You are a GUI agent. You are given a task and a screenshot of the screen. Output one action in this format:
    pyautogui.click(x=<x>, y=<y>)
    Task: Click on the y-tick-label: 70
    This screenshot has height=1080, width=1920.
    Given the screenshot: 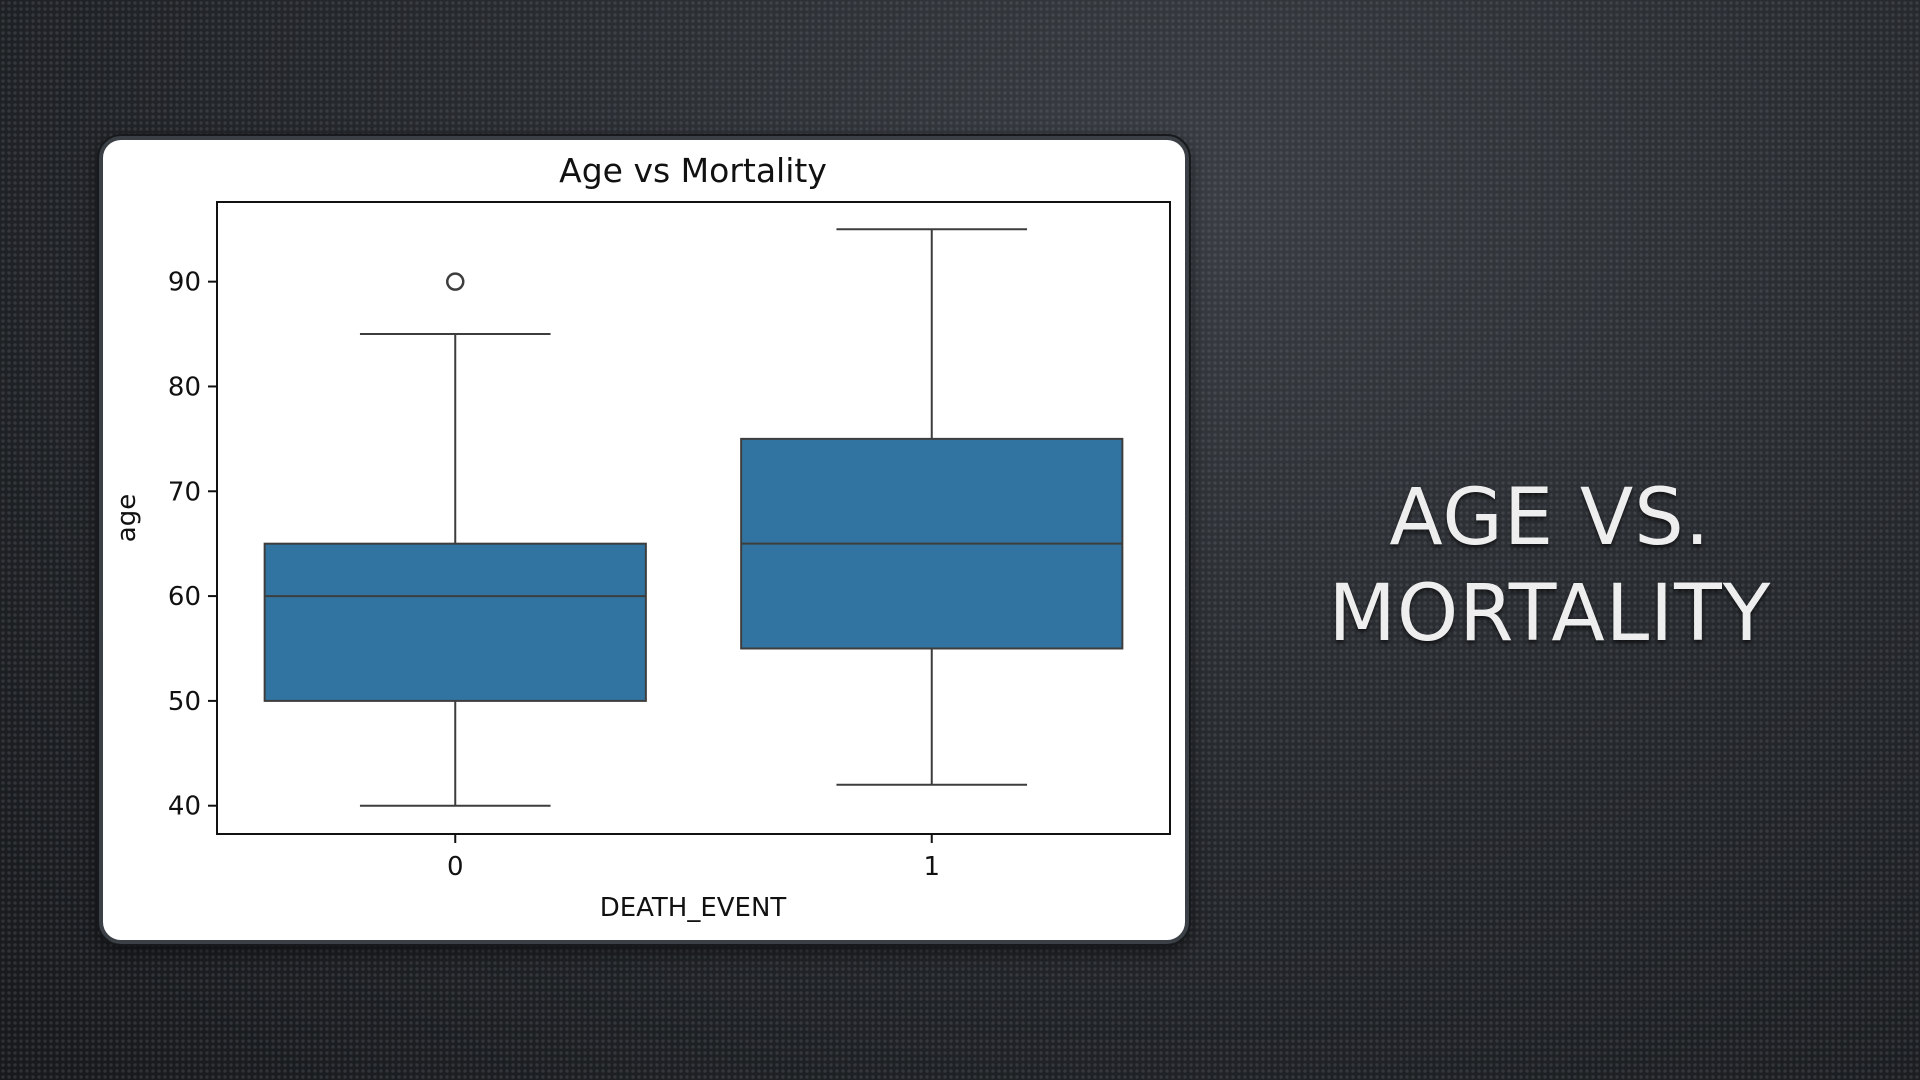 What is the action you would take?
    pyautogui.click(x=184, y=492)
    